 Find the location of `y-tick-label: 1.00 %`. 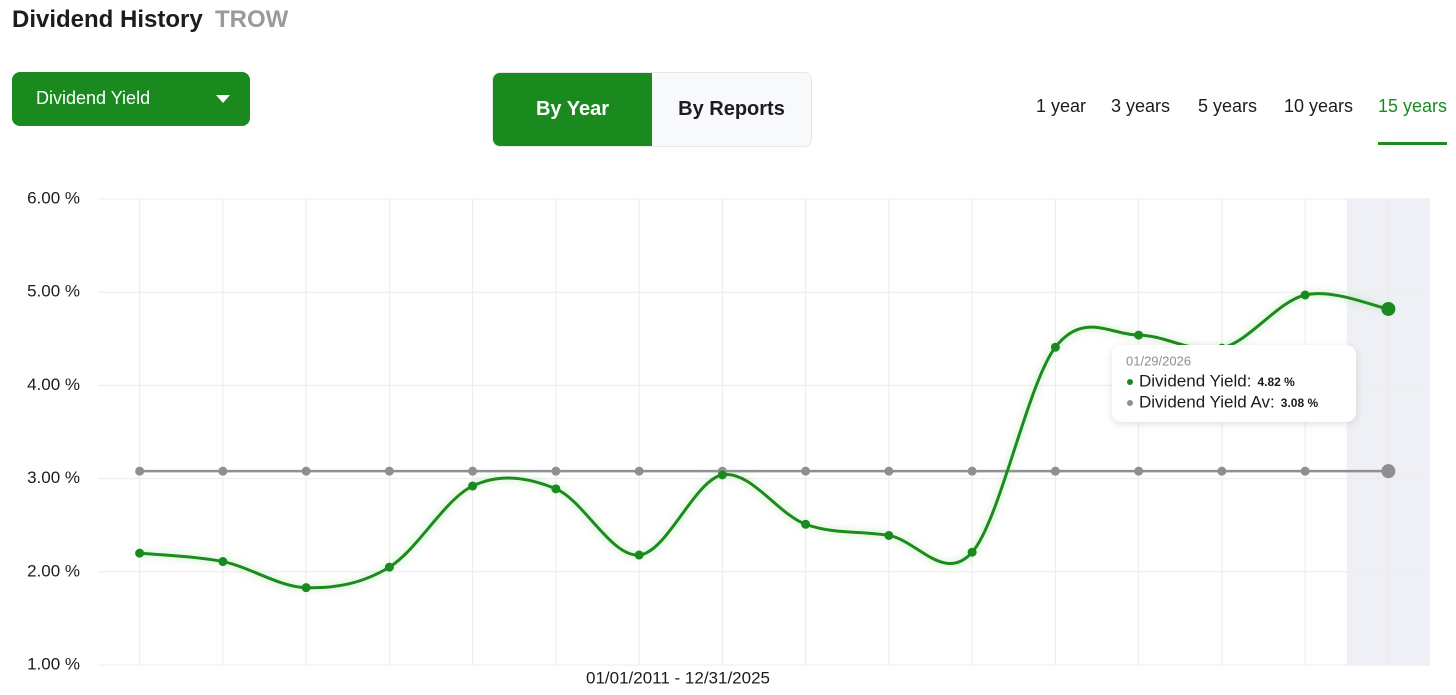

y-tick-label: 1.00 % is located at coordinates (53, 663).